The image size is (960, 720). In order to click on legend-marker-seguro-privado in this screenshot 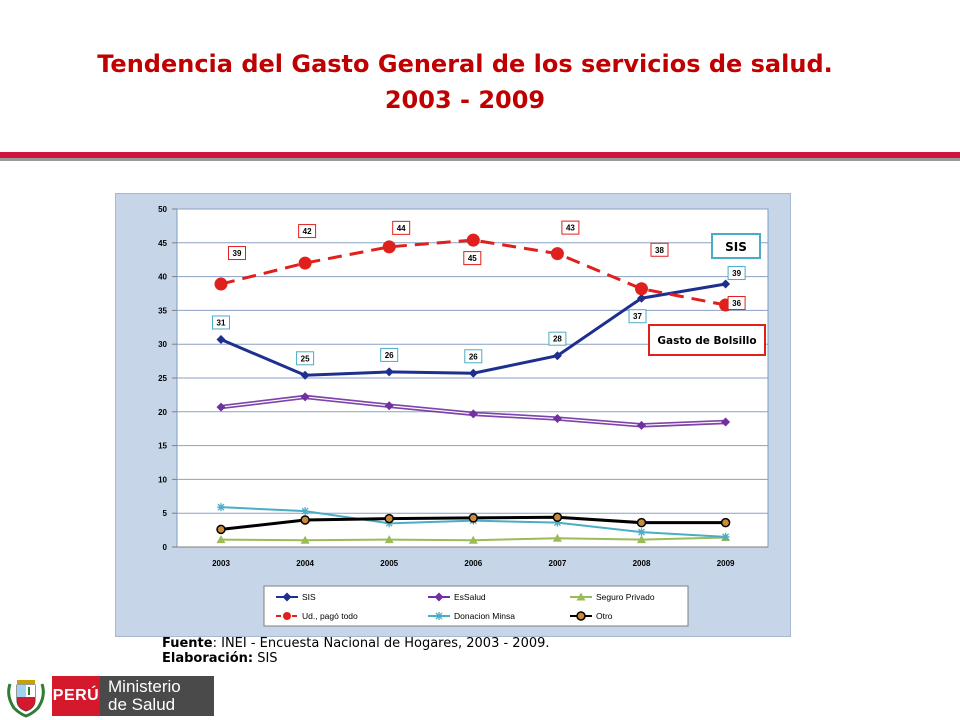, I will do `click(581, 596)`.